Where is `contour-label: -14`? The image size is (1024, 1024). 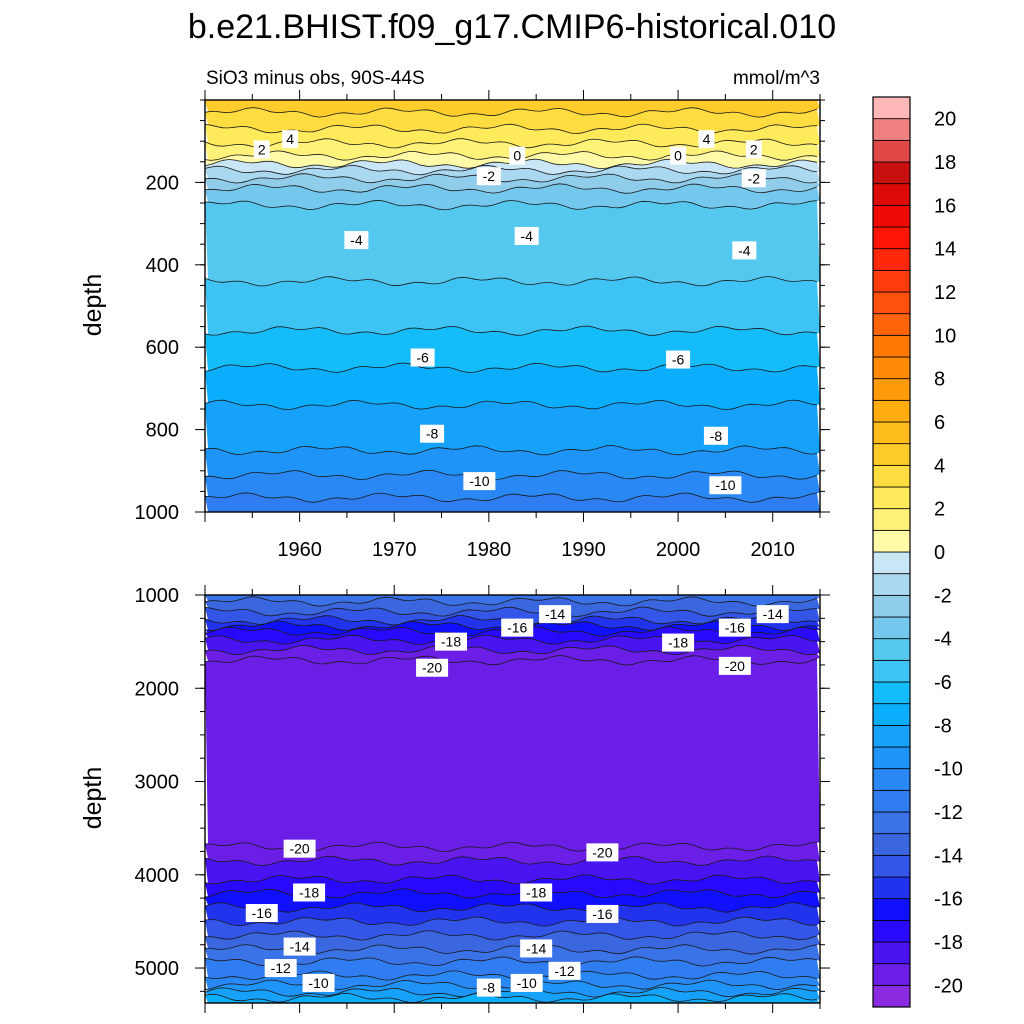 contour-label: -14 is located at coordinates (772, 614).